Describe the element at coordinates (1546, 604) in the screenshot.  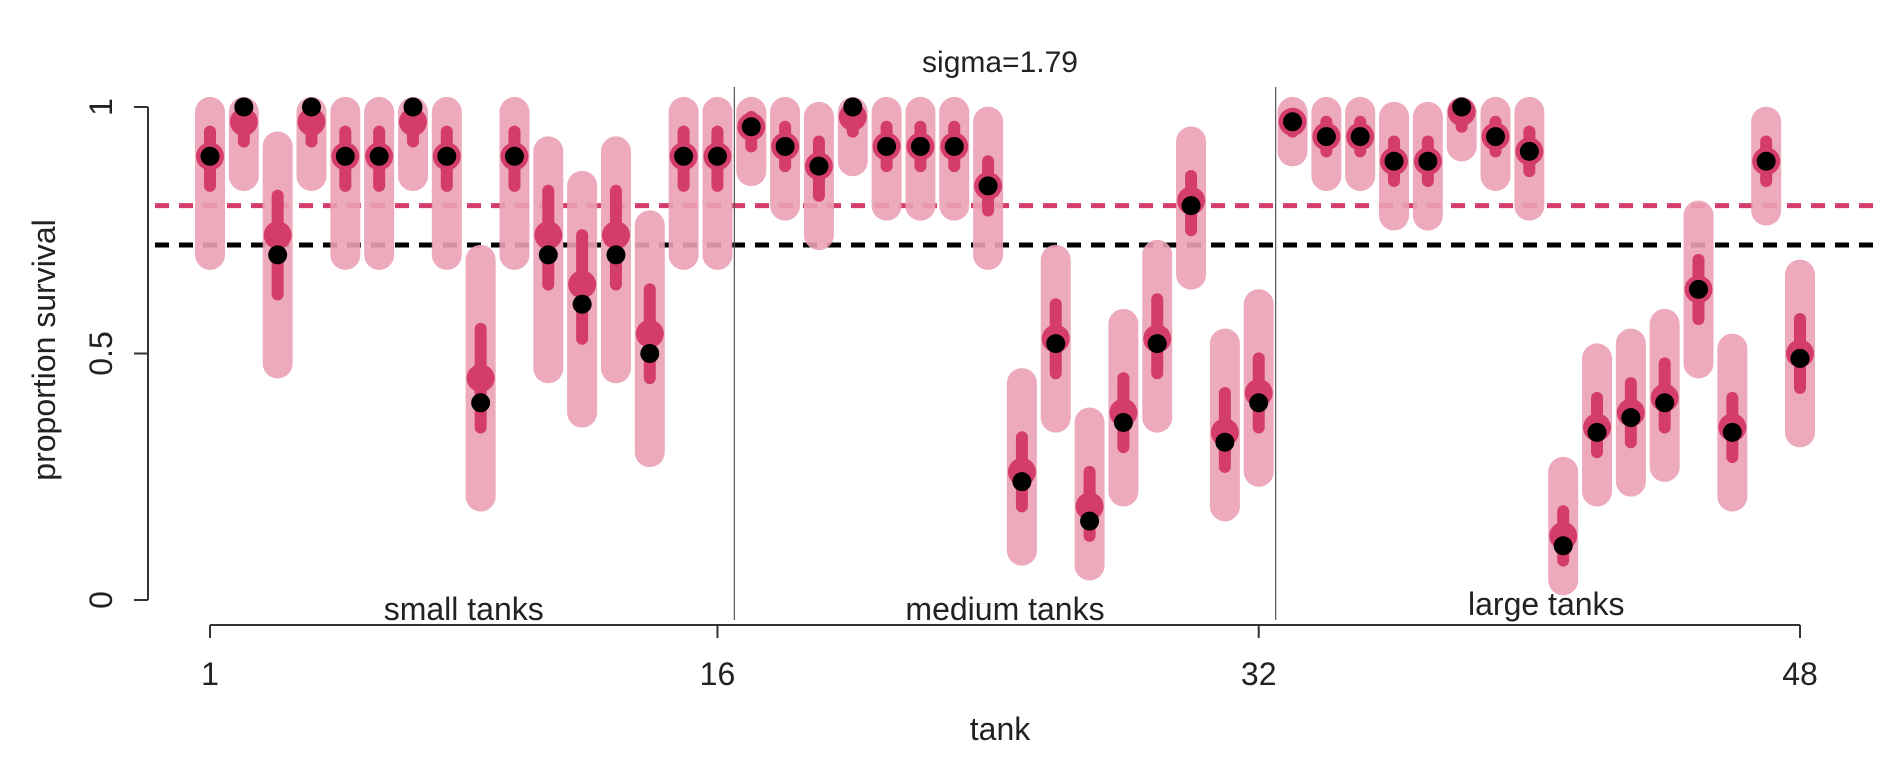
I see `group-label-3: large tanks` at that location.